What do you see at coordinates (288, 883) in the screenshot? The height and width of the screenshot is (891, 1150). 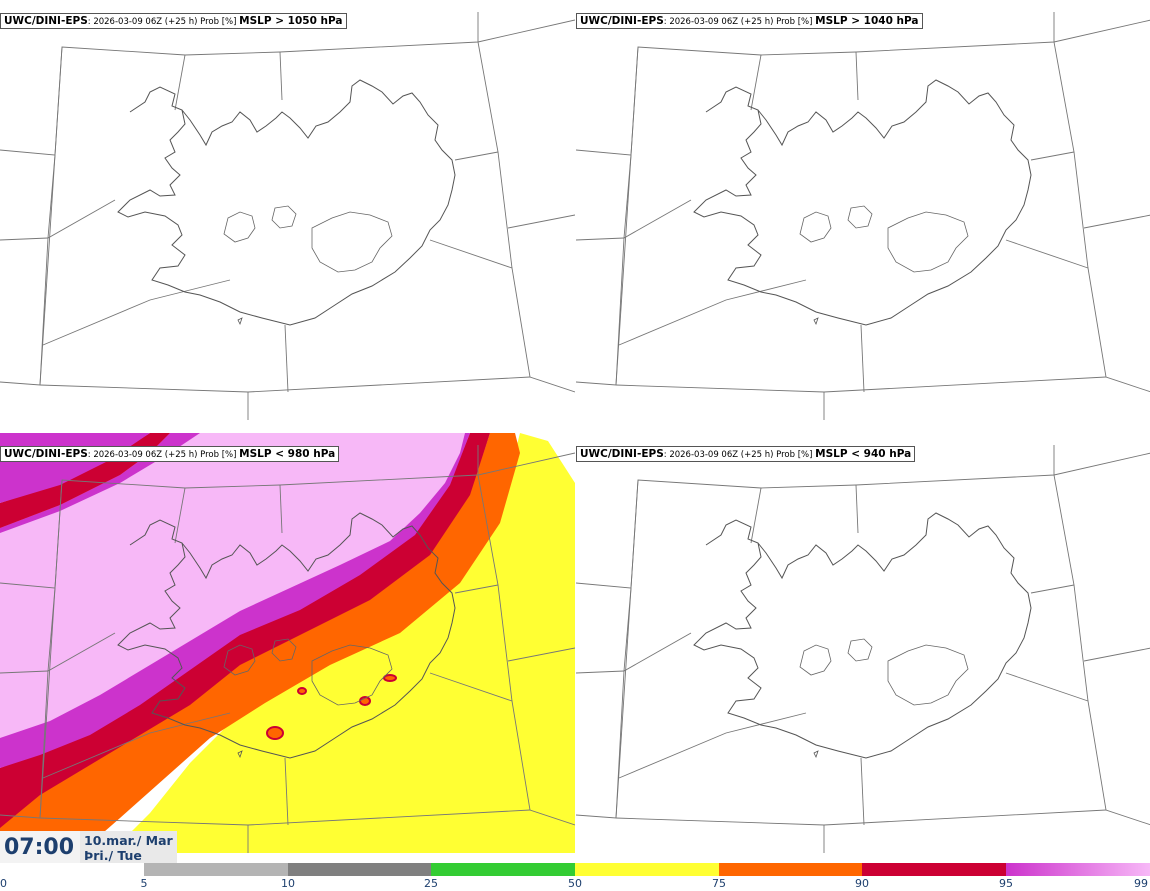 I see `legend-tick-label: 10` at bounding box center [288, 883].